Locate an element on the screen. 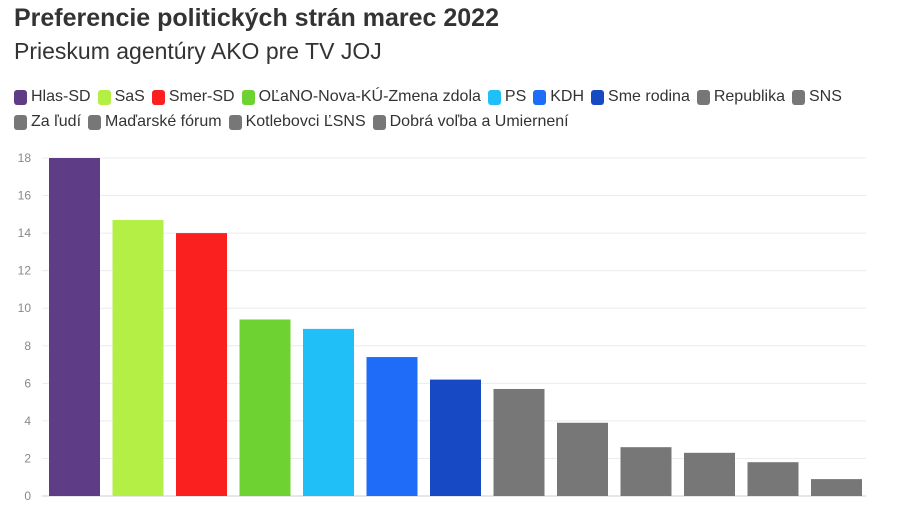 The image size is (900, 505). y-tick-label: 14 is located at coordinates (25, 233).